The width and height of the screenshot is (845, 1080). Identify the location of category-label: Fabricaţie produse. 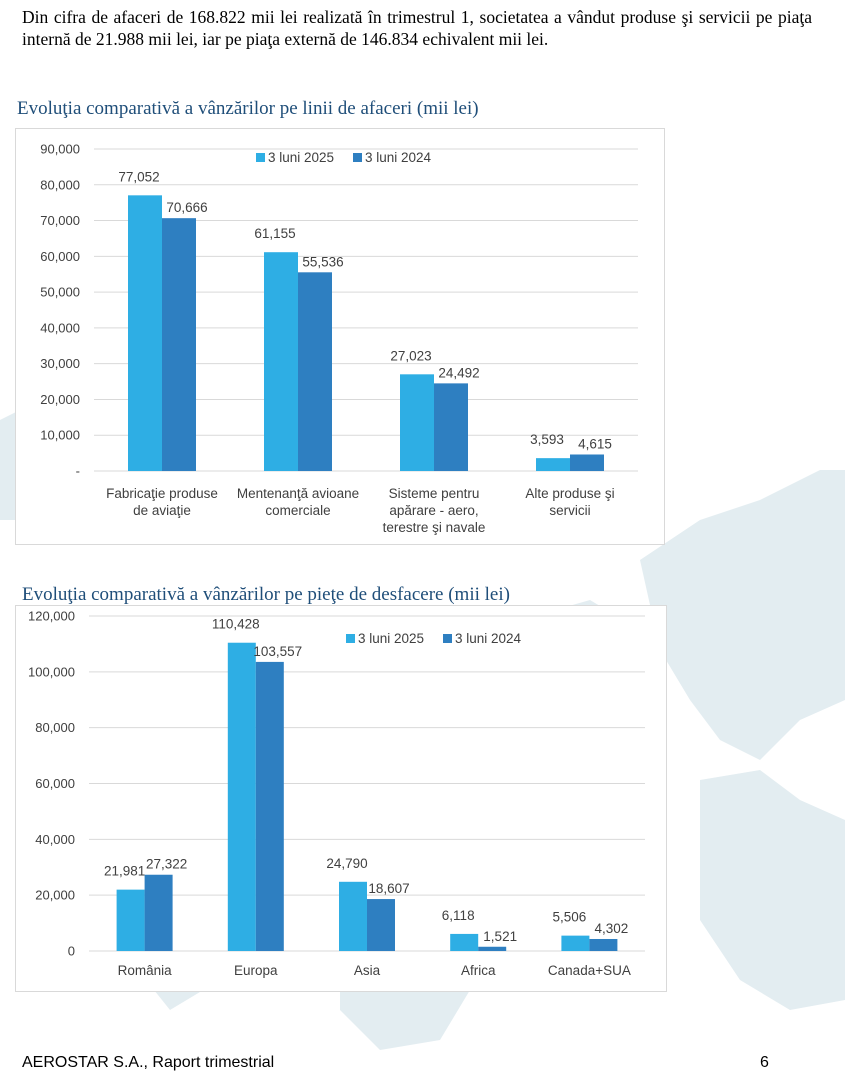
(162, 493).